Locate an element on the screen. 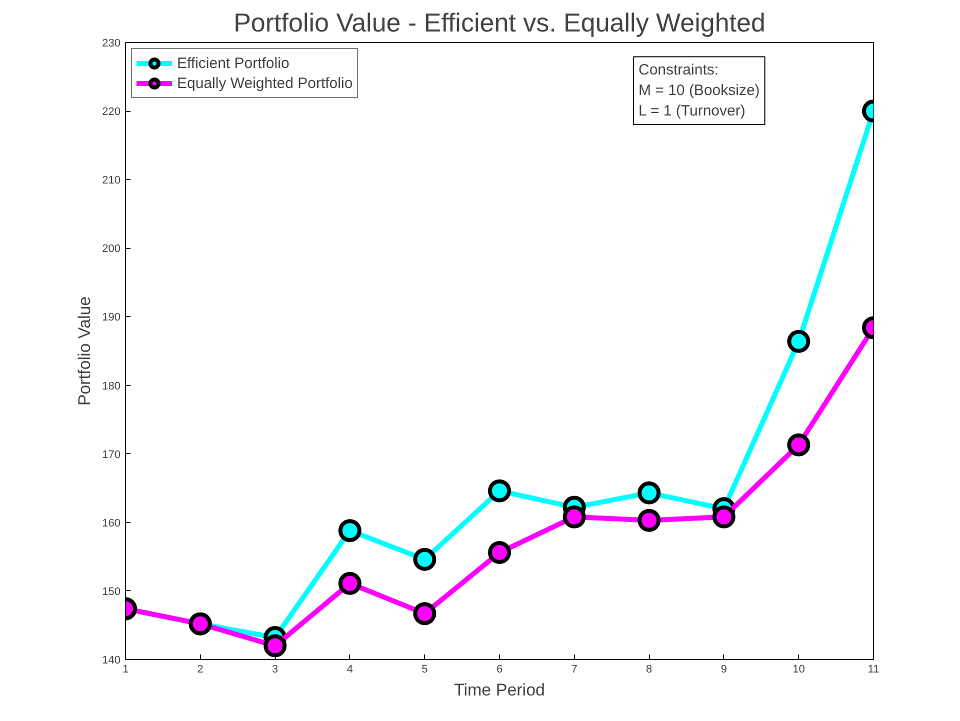 This screenshot has width=960, height=721. y-tick-label: 190 is located at coordinates (111, 318).